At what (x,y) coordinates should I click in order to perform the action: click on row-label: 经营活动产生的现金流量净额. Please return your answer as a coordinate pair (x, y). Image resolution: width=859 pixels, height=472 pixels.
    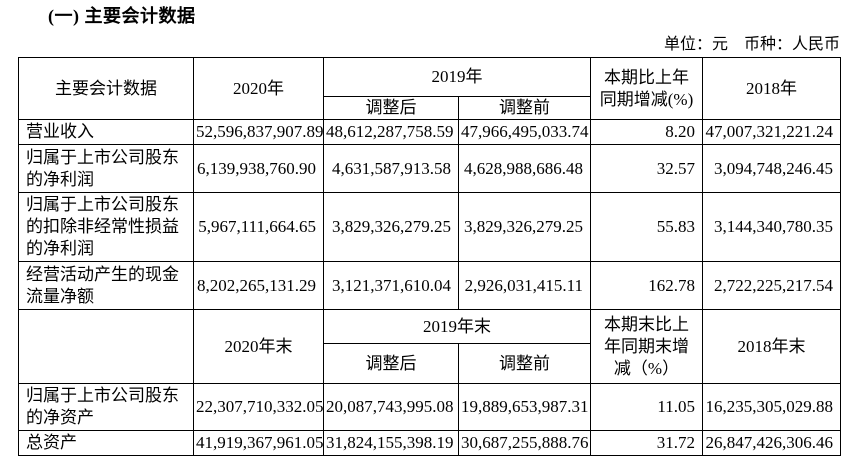
    Looking at the image, I should click on (106, 285).